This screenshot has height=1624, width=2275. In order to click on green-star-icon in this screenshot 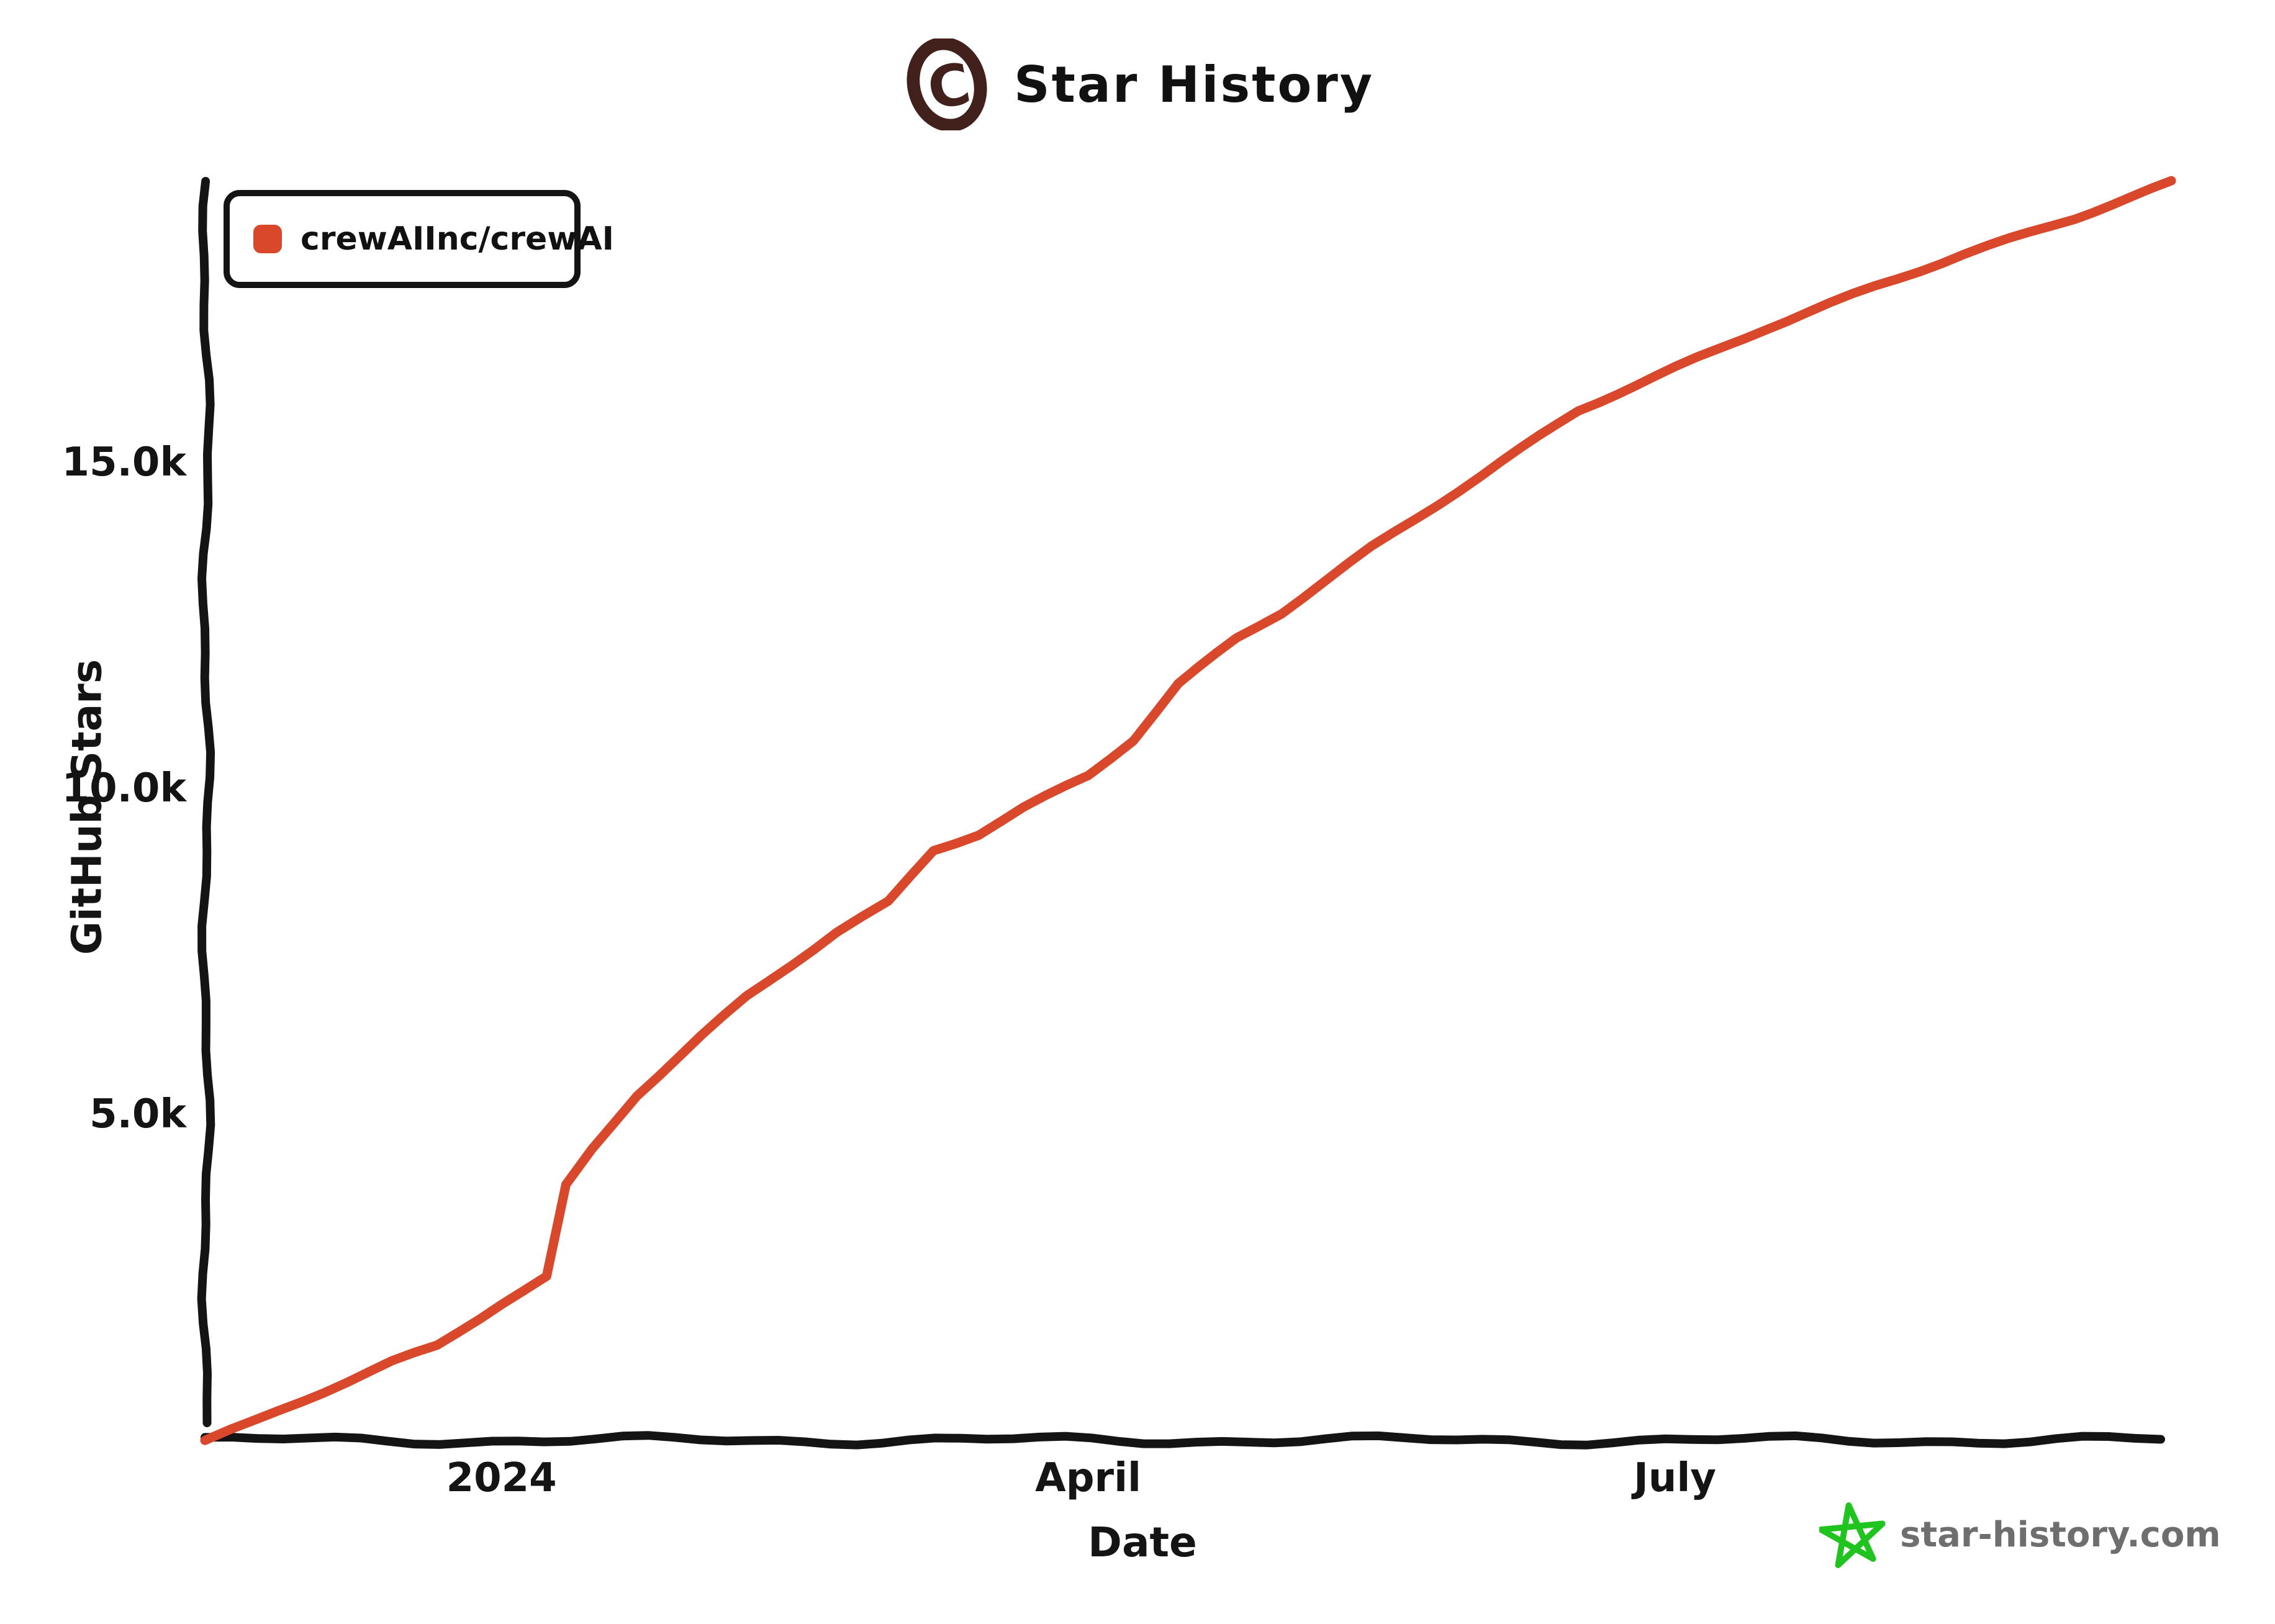, I will do `click(1853, 1535)`.